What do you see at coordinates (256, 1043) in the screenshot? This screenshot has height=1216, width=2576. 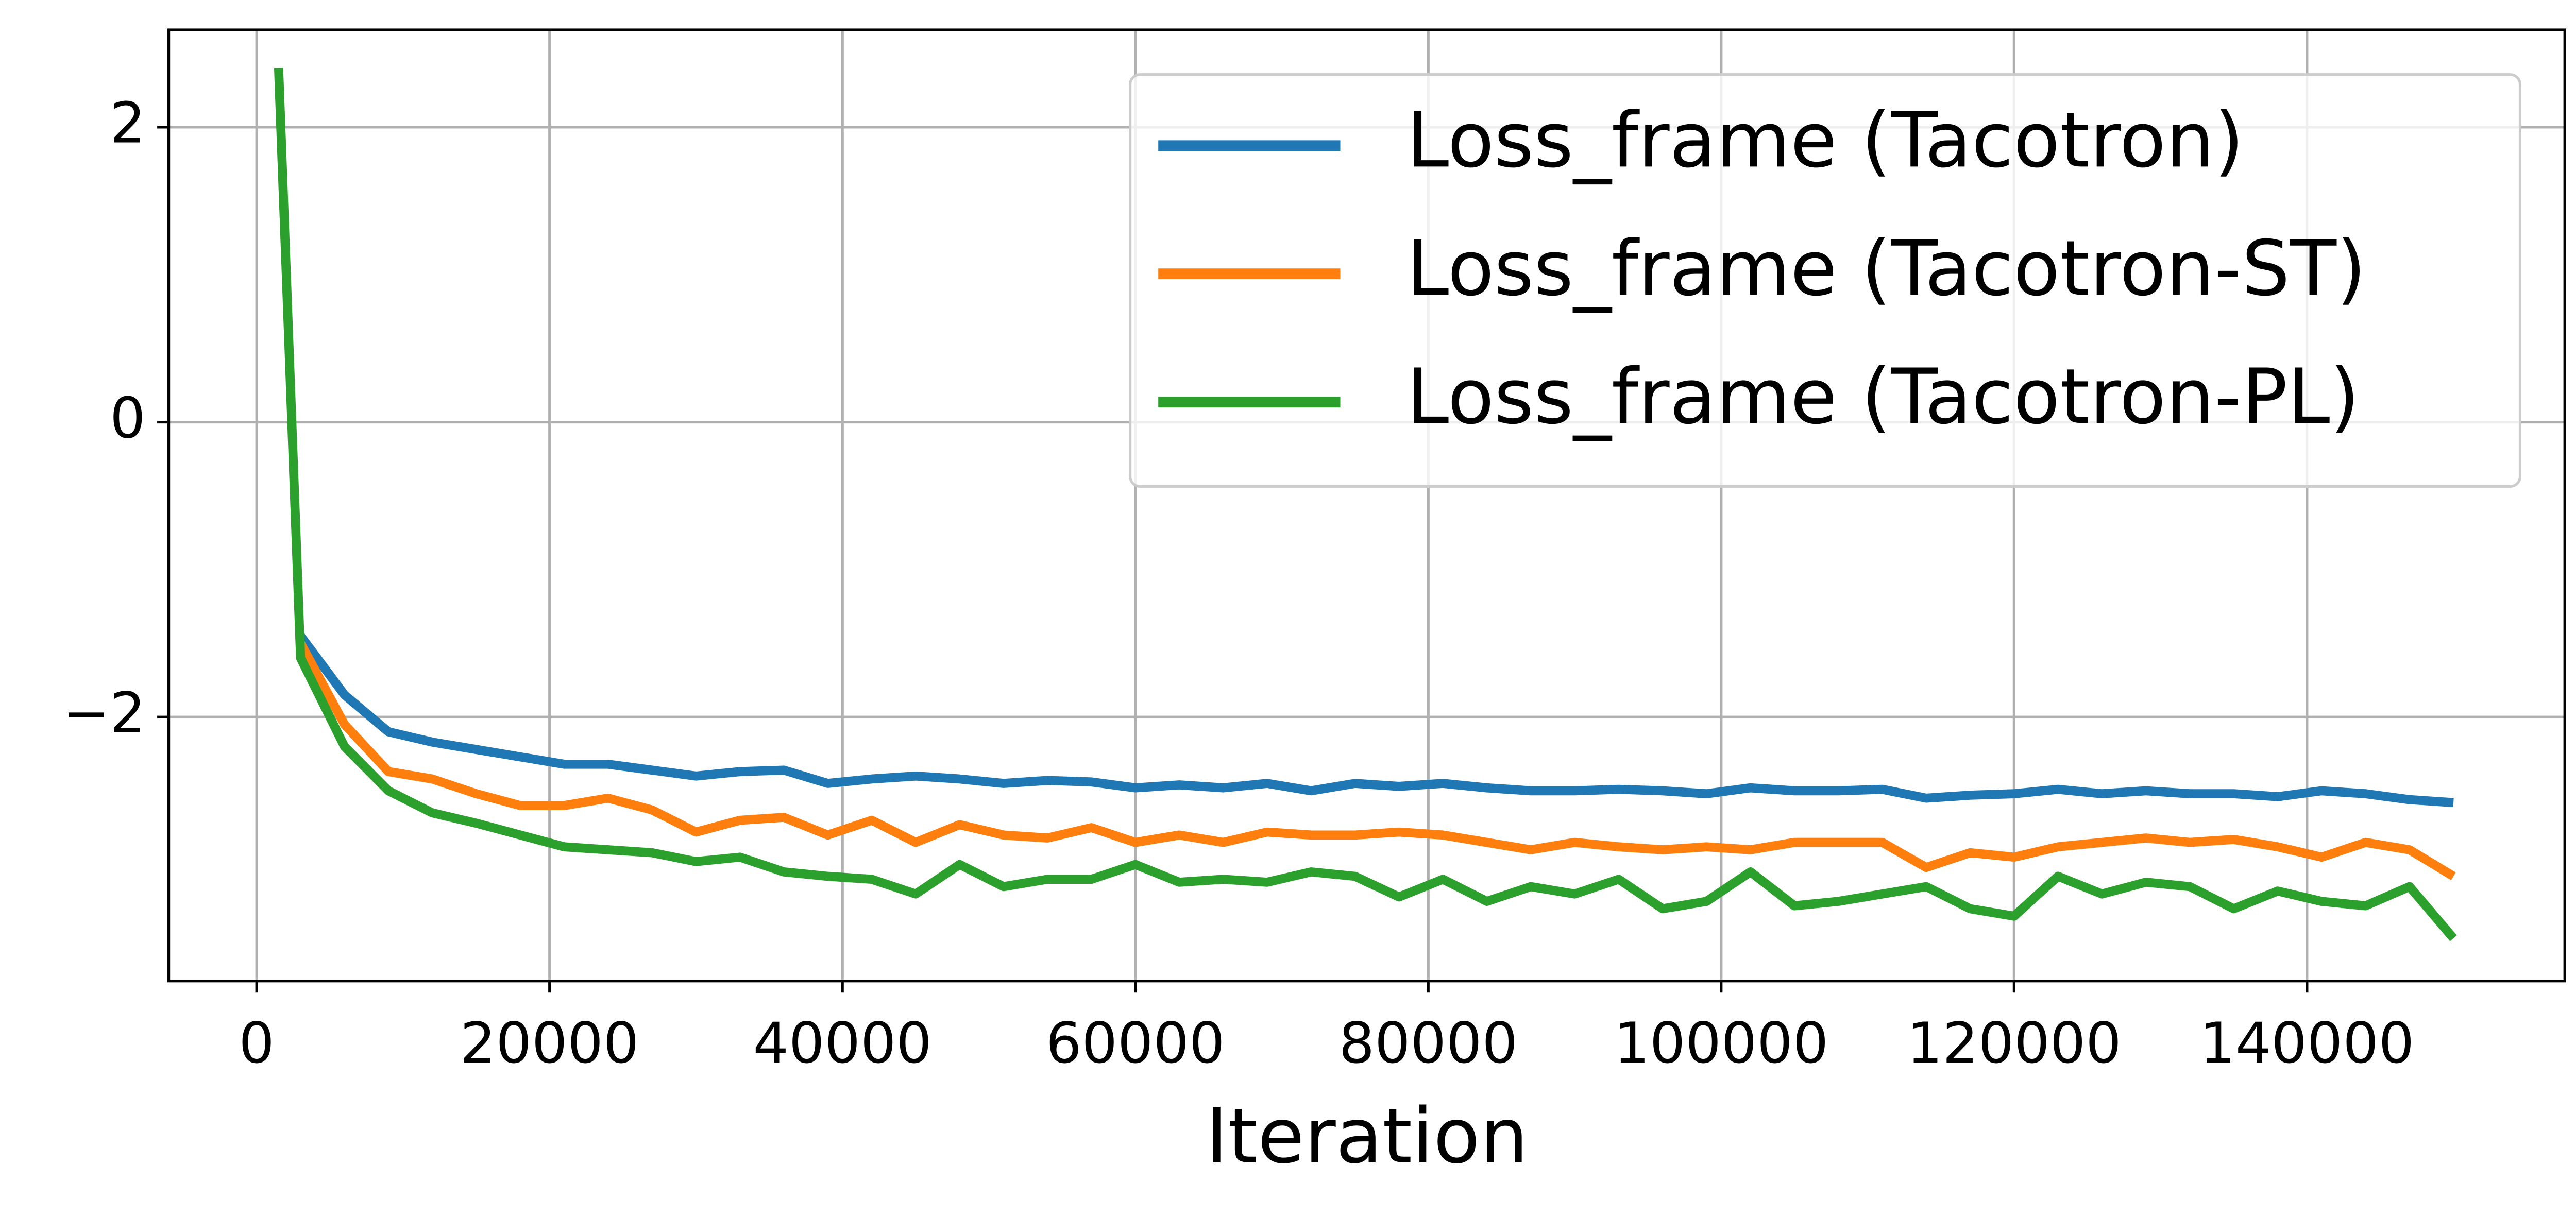 I see `x-tick-label: 0` at bounding box center [256, 1043].